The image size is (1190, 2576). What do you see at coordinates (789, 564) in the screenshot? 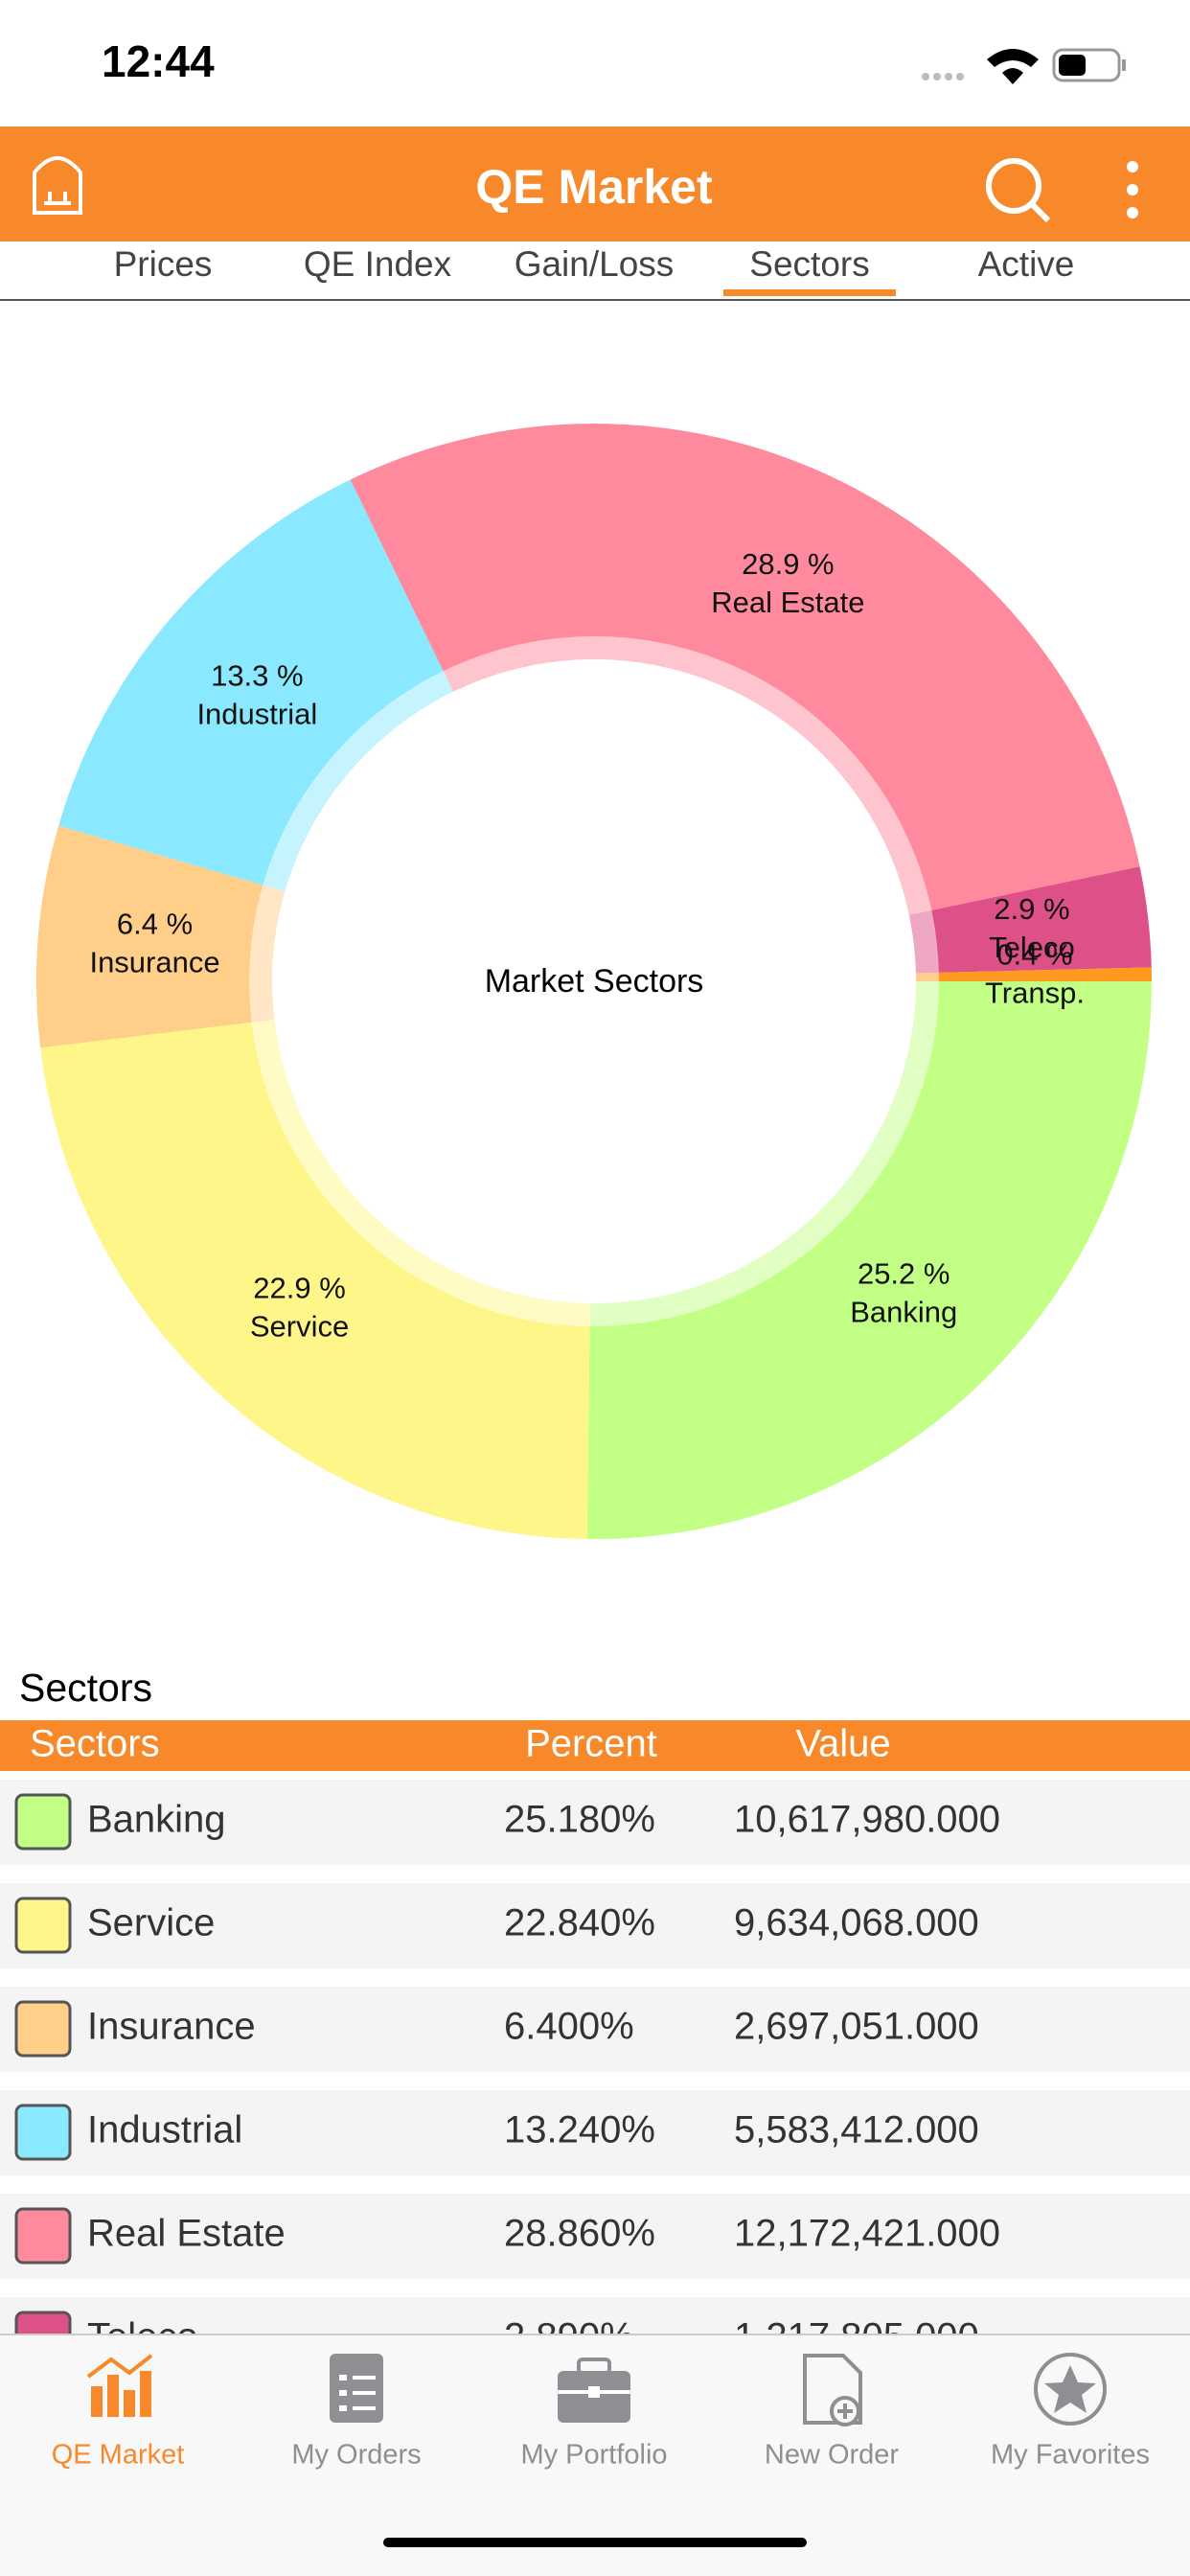
I see `slice-value-label: 28.9 %` at bounding box center [789, 564].